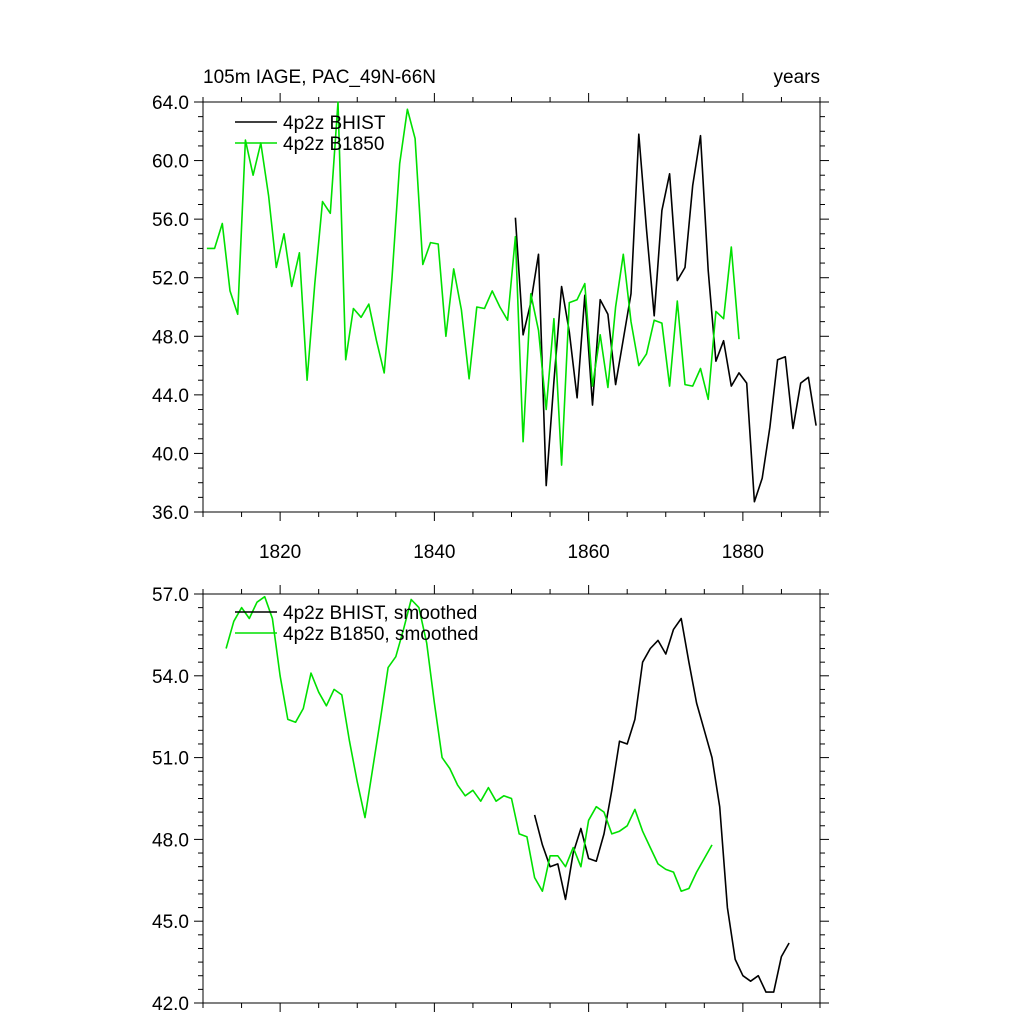 The height and width of the screenshot is (1024, 1024). What do you see at coordinates (588, 552) in the screenshot?
I see `x-tick-label: 1860` at bounding box center [588, 552].